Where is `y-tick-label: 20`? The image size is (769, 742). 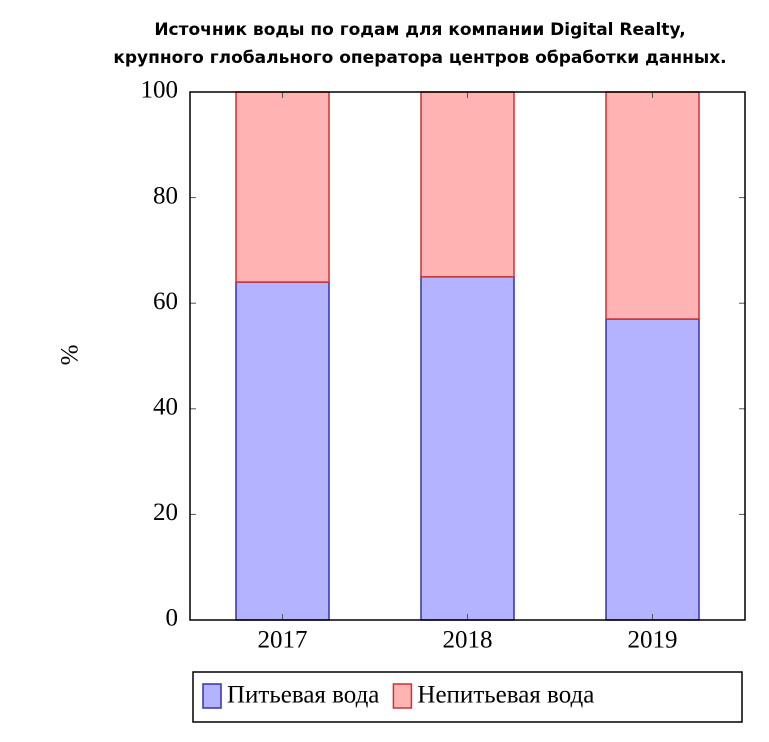
y-tick-label: 20 is located at coordinates (165, 512).